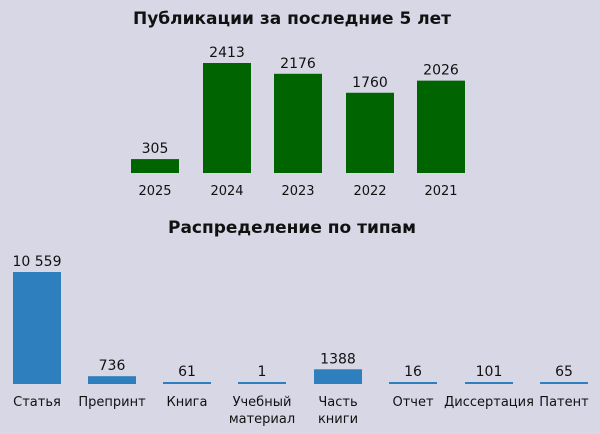  Describe the element at coordinates (155, 166) in the screenshot. I see `bar-2025` at that location.